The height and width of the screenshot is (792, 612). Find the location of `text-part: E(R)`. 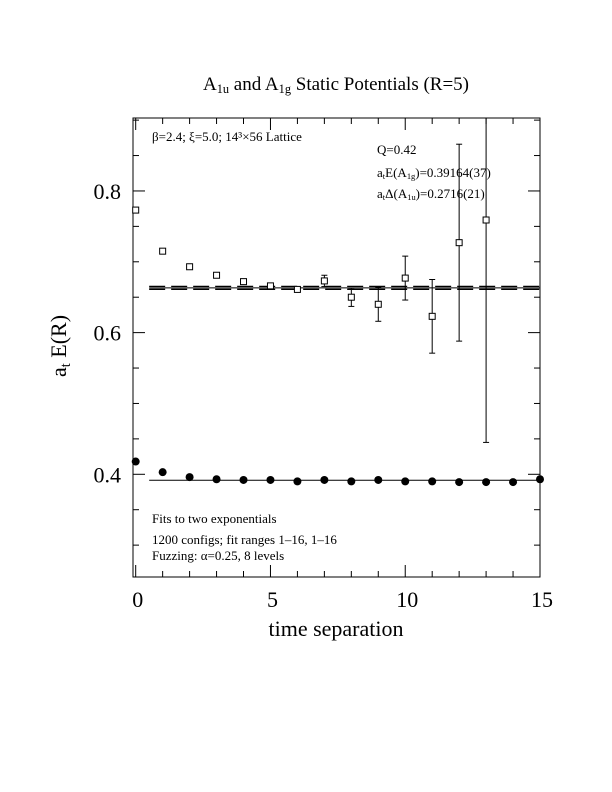

text-part: E(R) is located at coordinates (58, 339).